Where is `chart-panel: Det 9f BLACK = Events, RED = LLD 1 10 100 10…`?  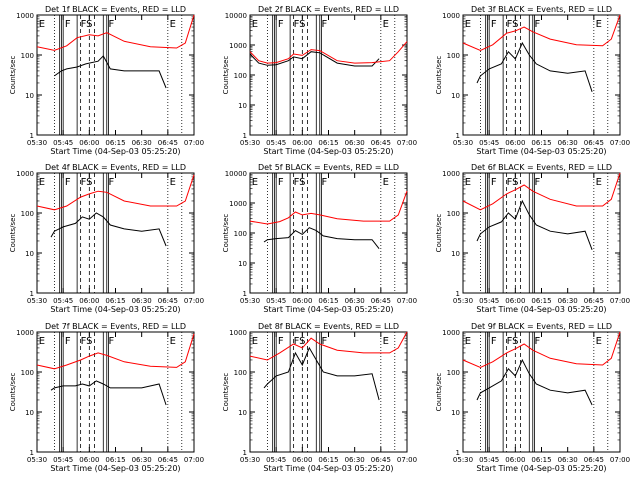
chart-panel: Det 9f BLACK = Events, RED = LLD 1 10 100 10… is located at coordinates (532, 397).